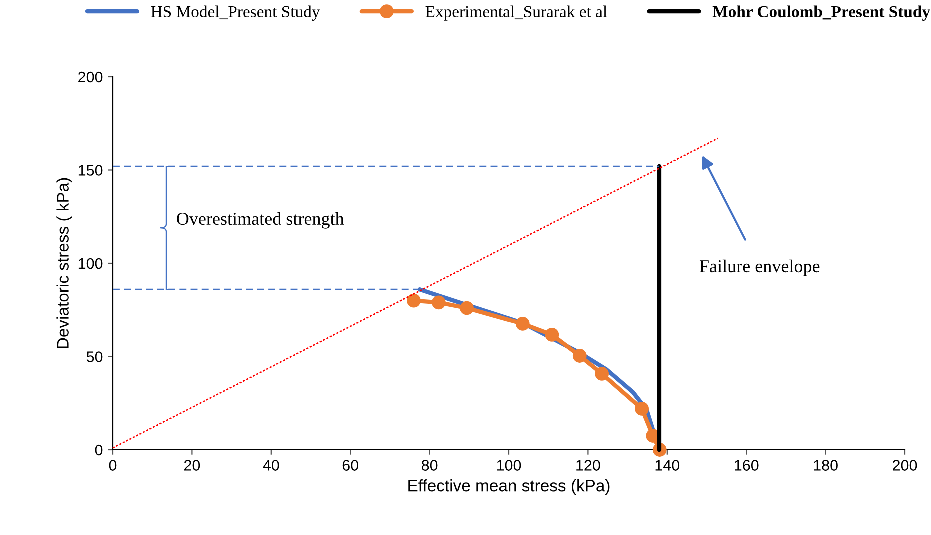 The height and width of the screenshot is (535, 931). Describe the element at coordinates (430, 465) in the screenshot. I see `x-tick-label: 80` at that location.